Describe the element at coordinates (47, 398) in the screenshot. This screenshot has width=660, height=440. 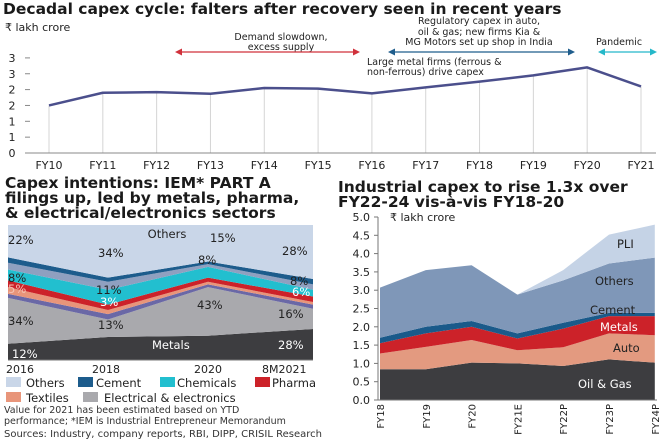
I see `legend-label: Textiles` at that location.